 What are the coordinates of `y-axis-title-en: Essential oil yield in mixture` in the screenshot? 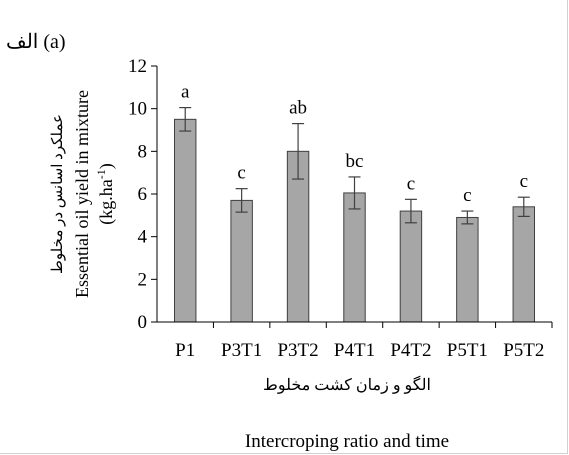 It's located at (82, 194).